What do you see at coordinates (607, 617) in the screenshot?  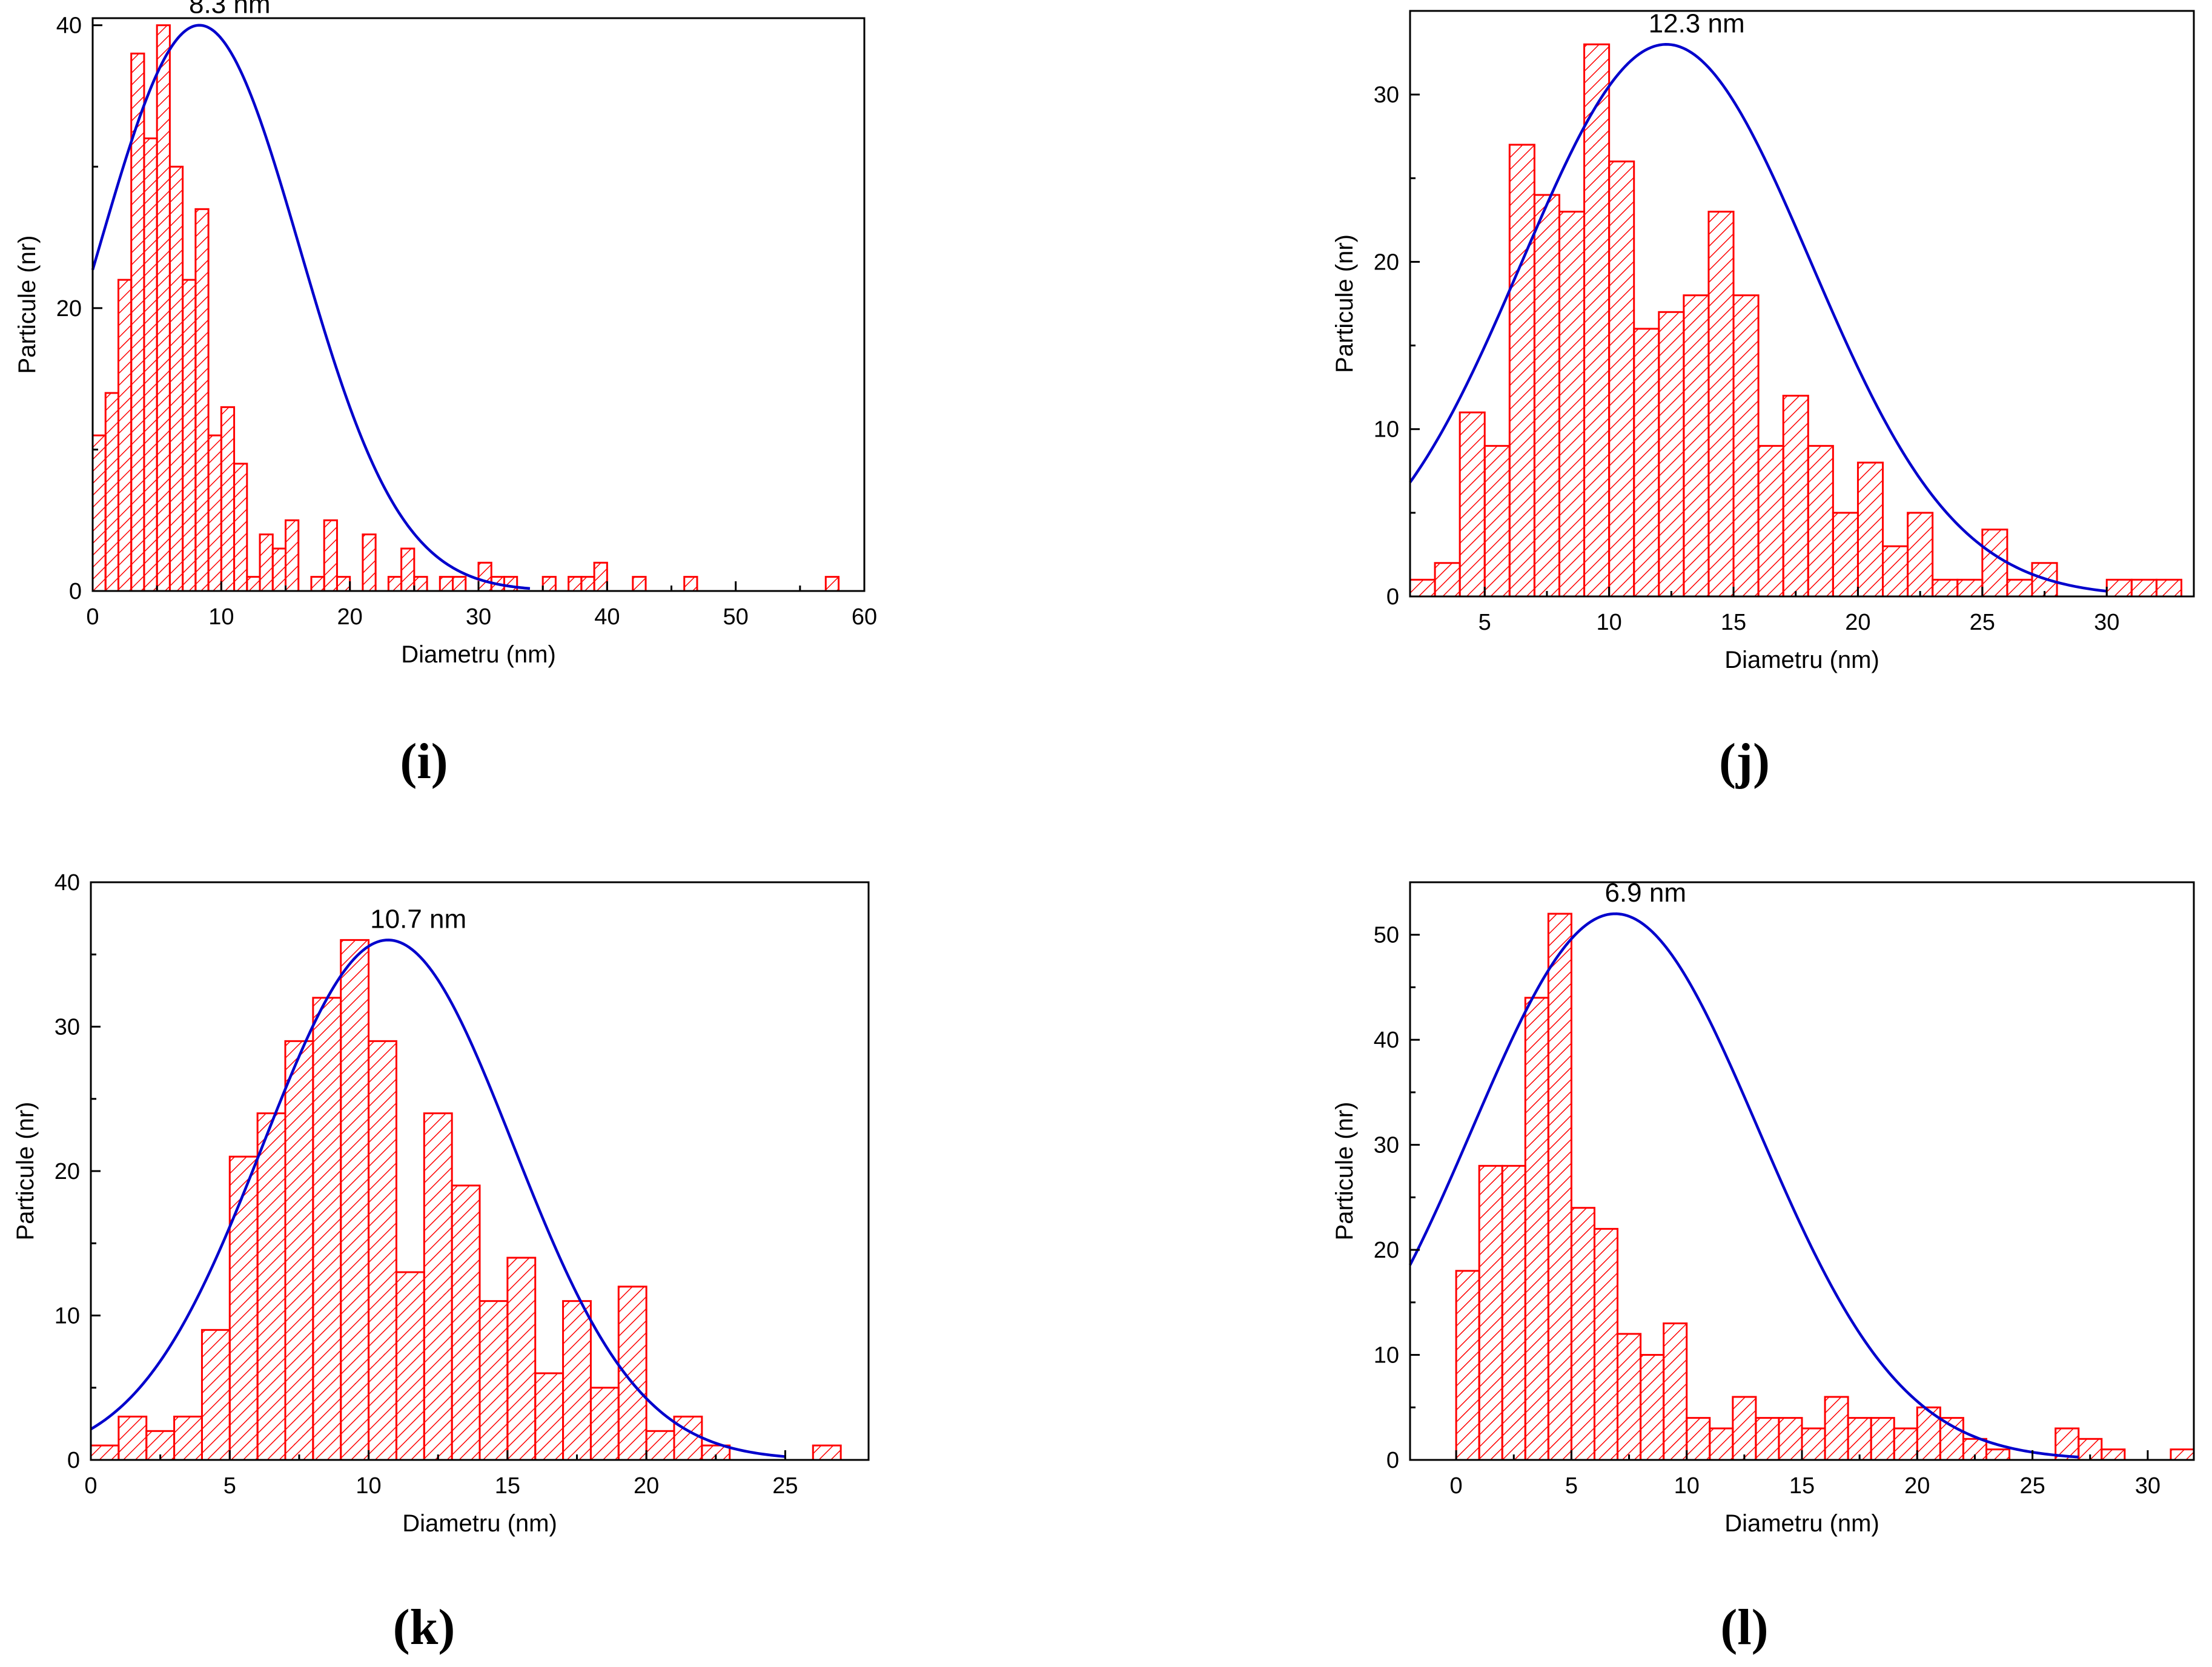 I see `x-tick-label: 40` at bounding box center [607, 617].